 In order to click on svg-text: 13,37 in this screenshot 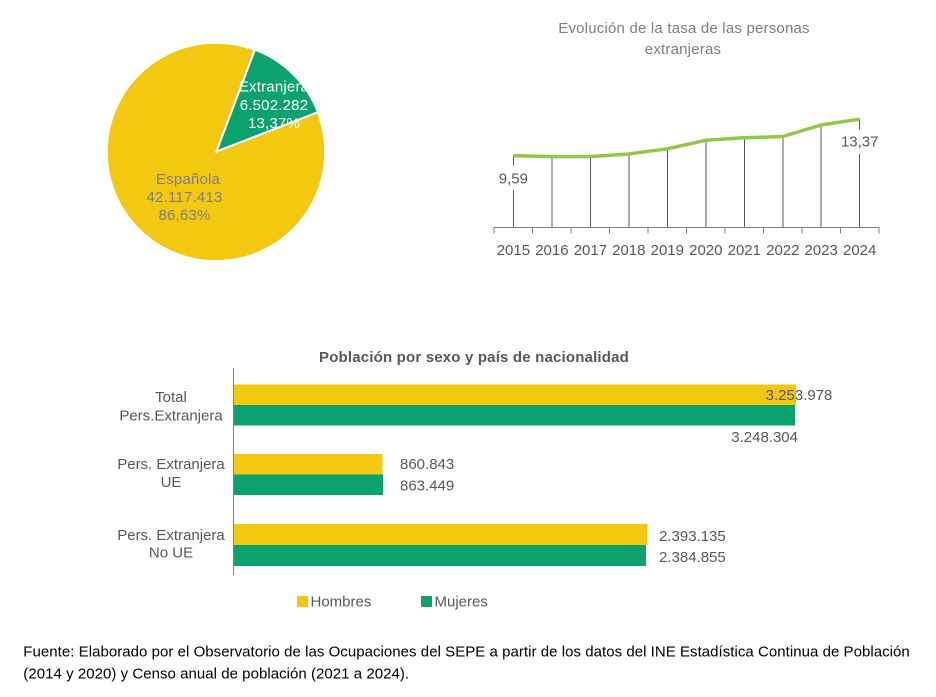, I will do `click(860, 142)`.